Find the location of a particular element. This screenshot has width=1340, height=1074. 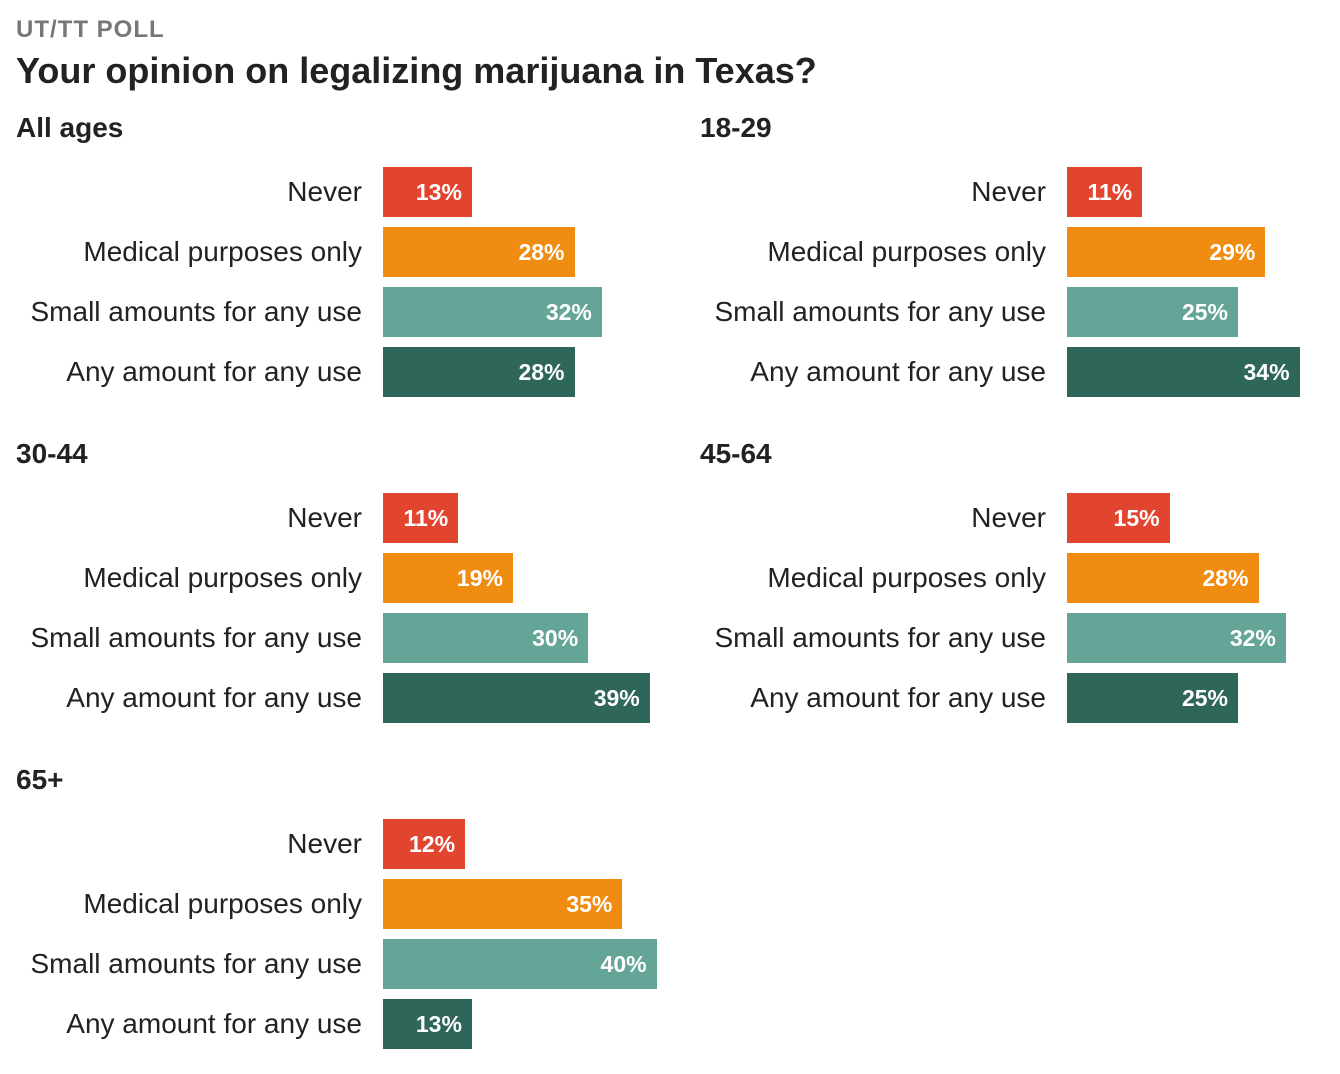

panel-title: 45-64 is located at coordinates (736, 453).